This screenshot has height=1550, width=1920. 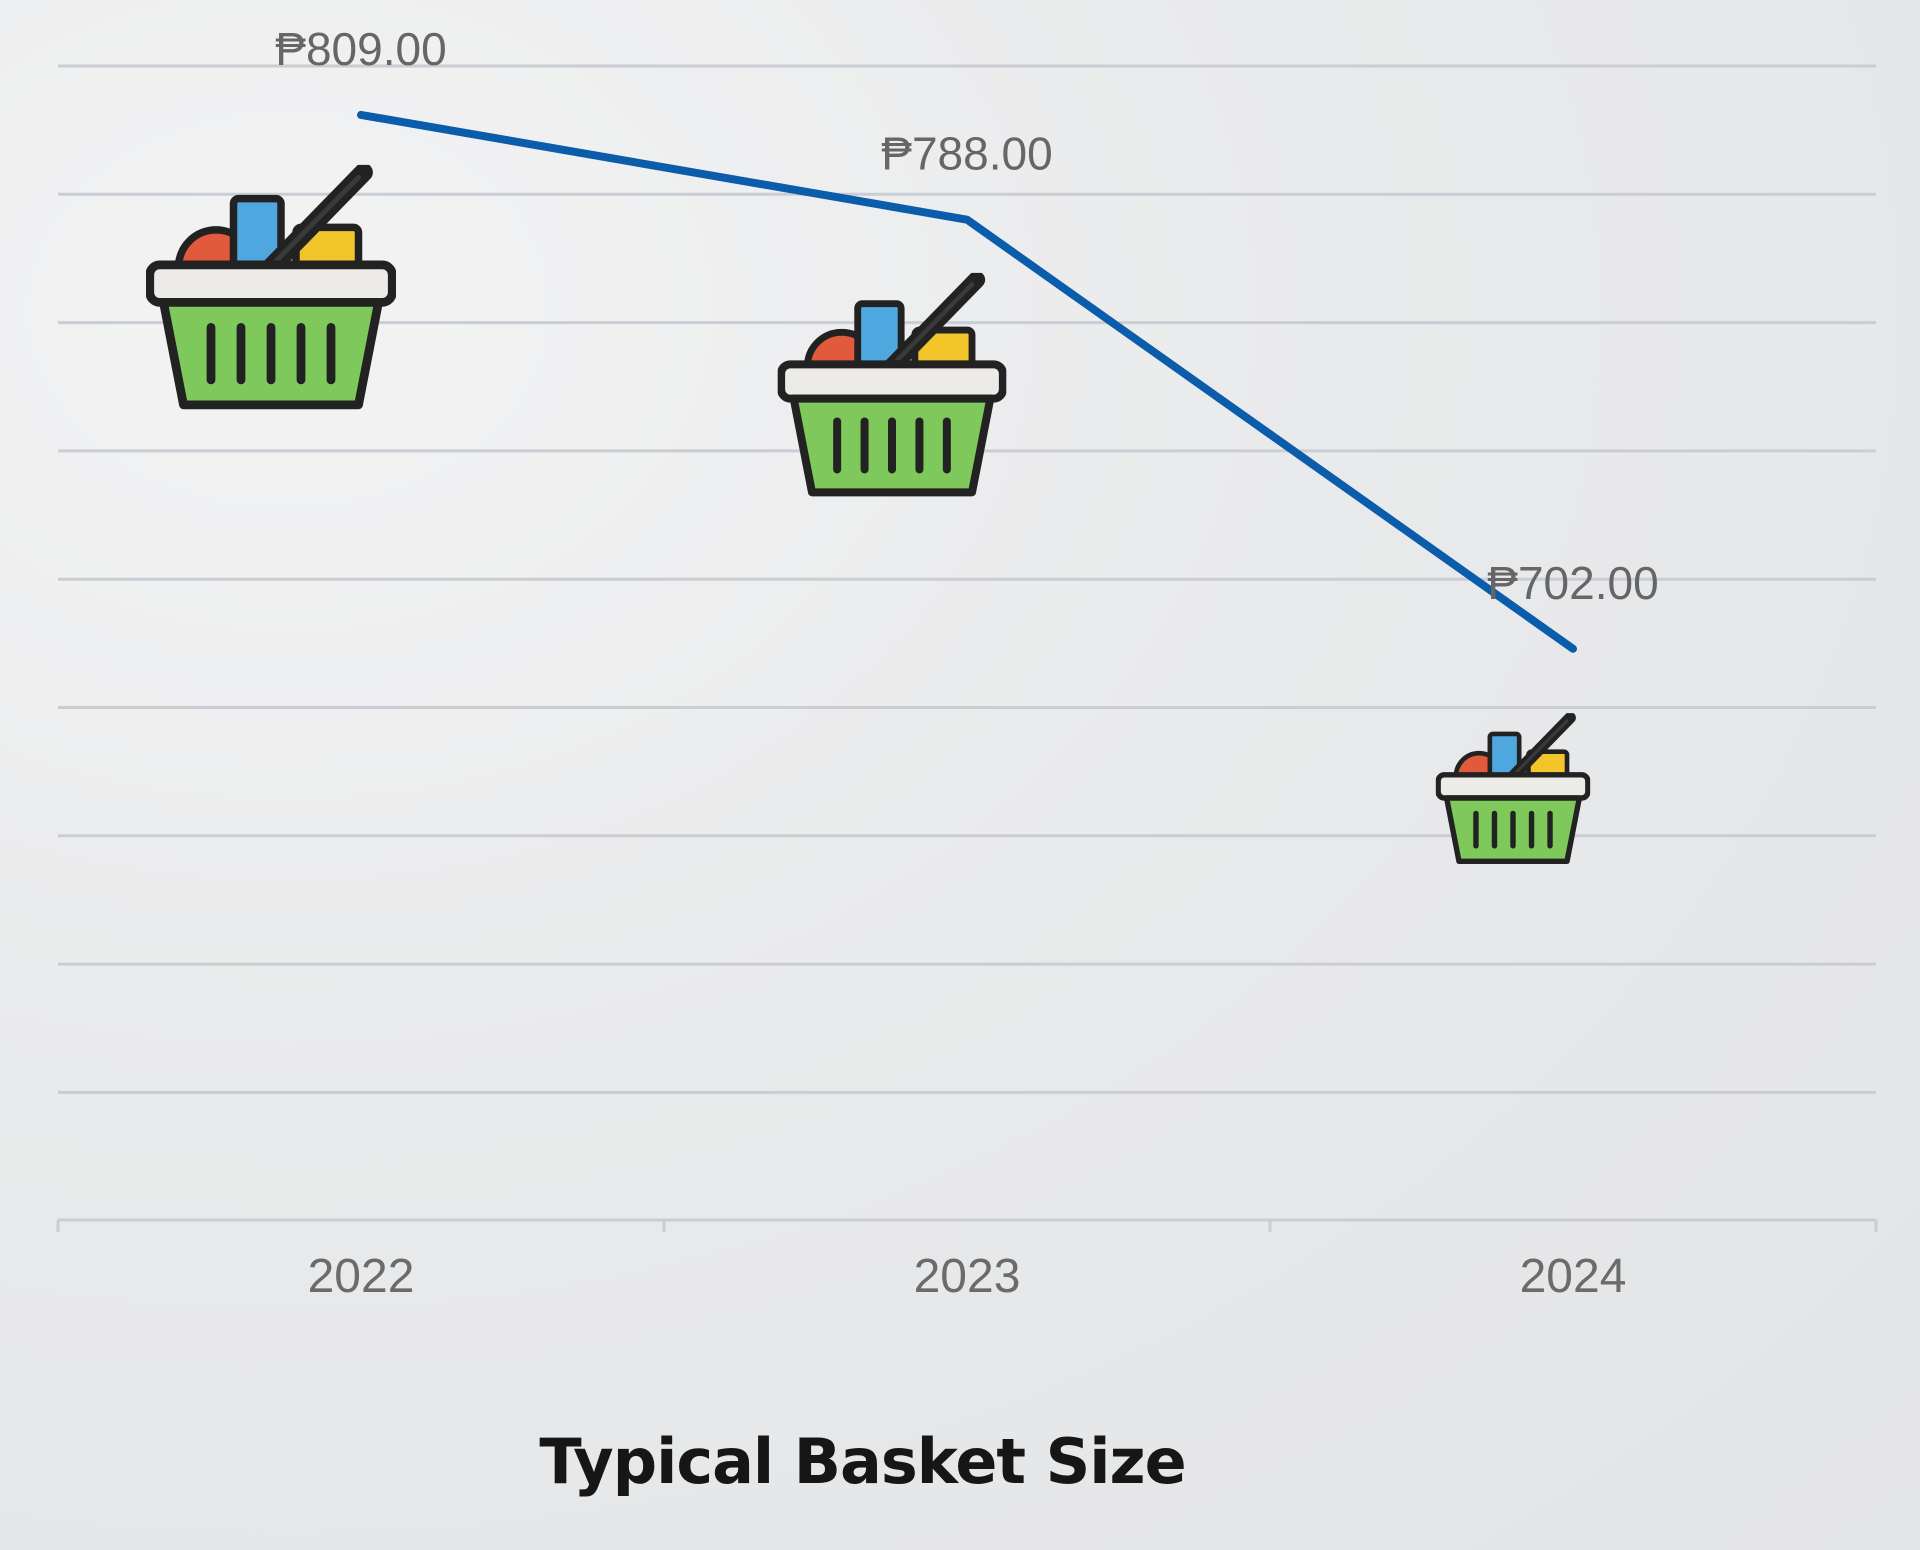 I want to click on x-axis: 2022 2023 2024, so click(x=967, y=1260).